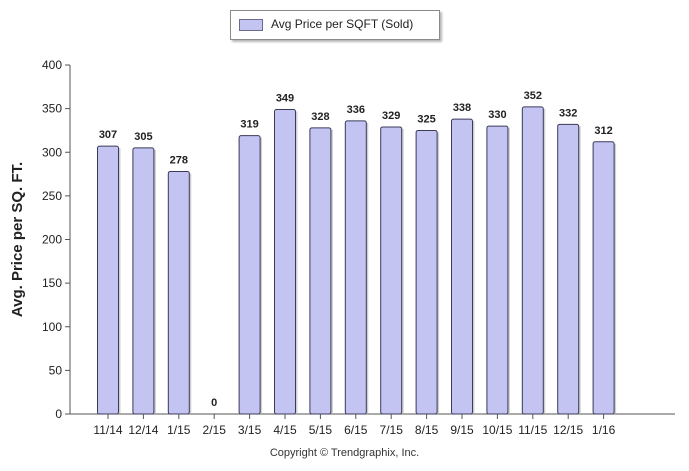 Image resolution: width=689 pixels, height=471 pixels. Describe the element at coordinates (249, 125) in the screenshot. I see `data-label: 319` at that location.